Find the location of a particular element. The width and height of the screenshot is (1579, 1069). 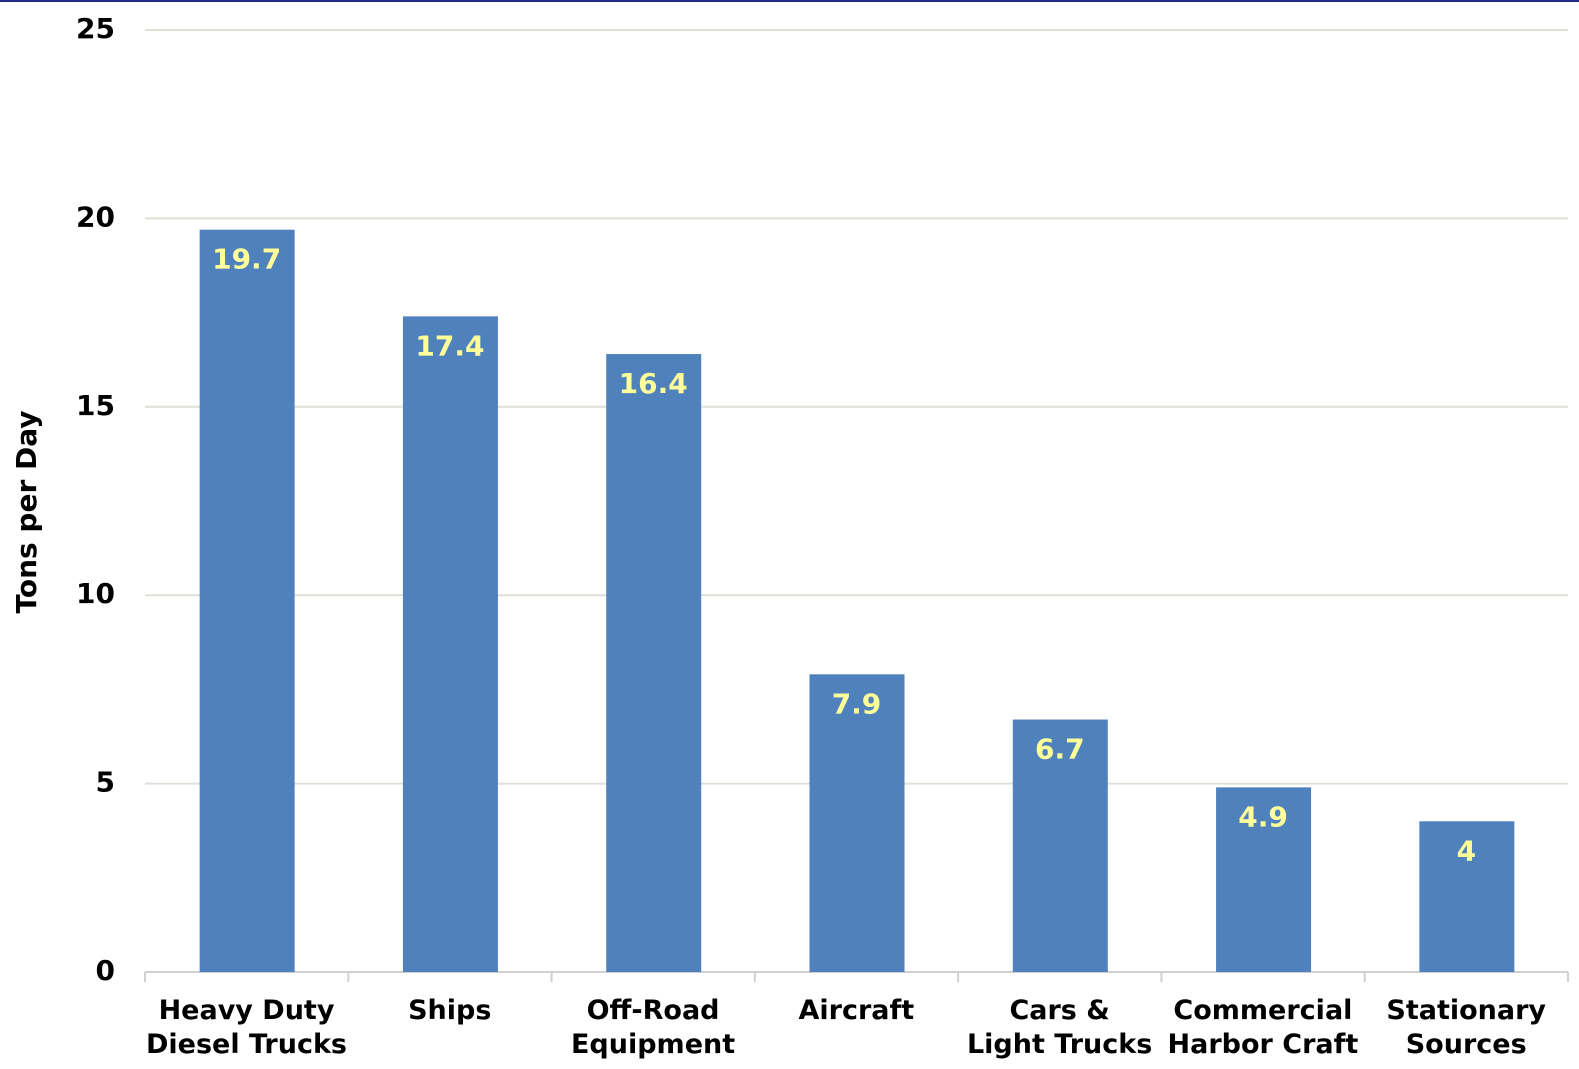

y-axis-label: Tons per Day is located at coordinates (26, 511).